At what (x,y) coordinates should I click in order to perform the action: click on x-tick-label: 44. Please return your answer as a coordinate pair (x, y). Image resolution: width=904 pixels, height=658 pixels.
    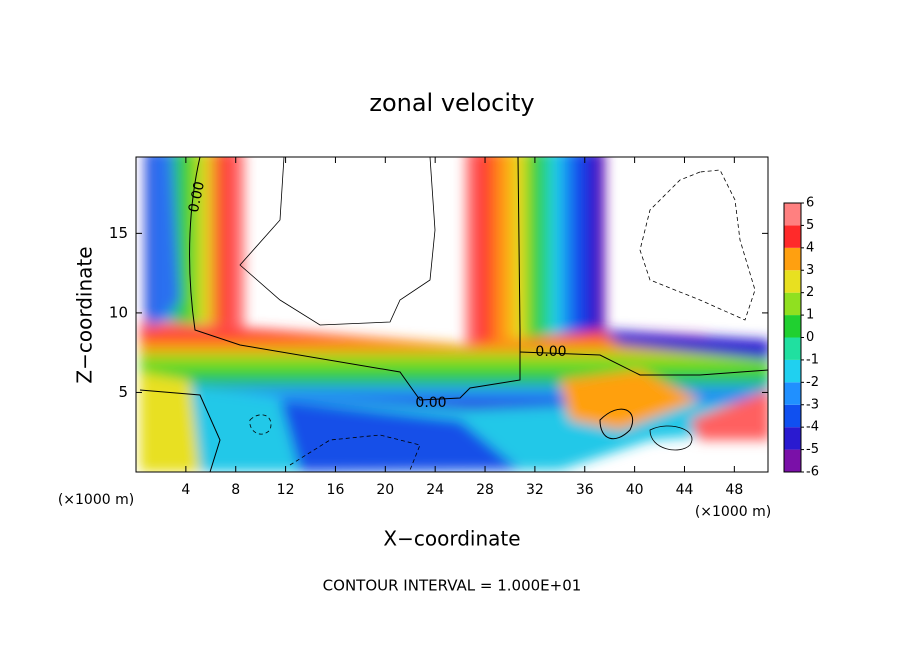
    Looking at the image, I should click on (685, 490).